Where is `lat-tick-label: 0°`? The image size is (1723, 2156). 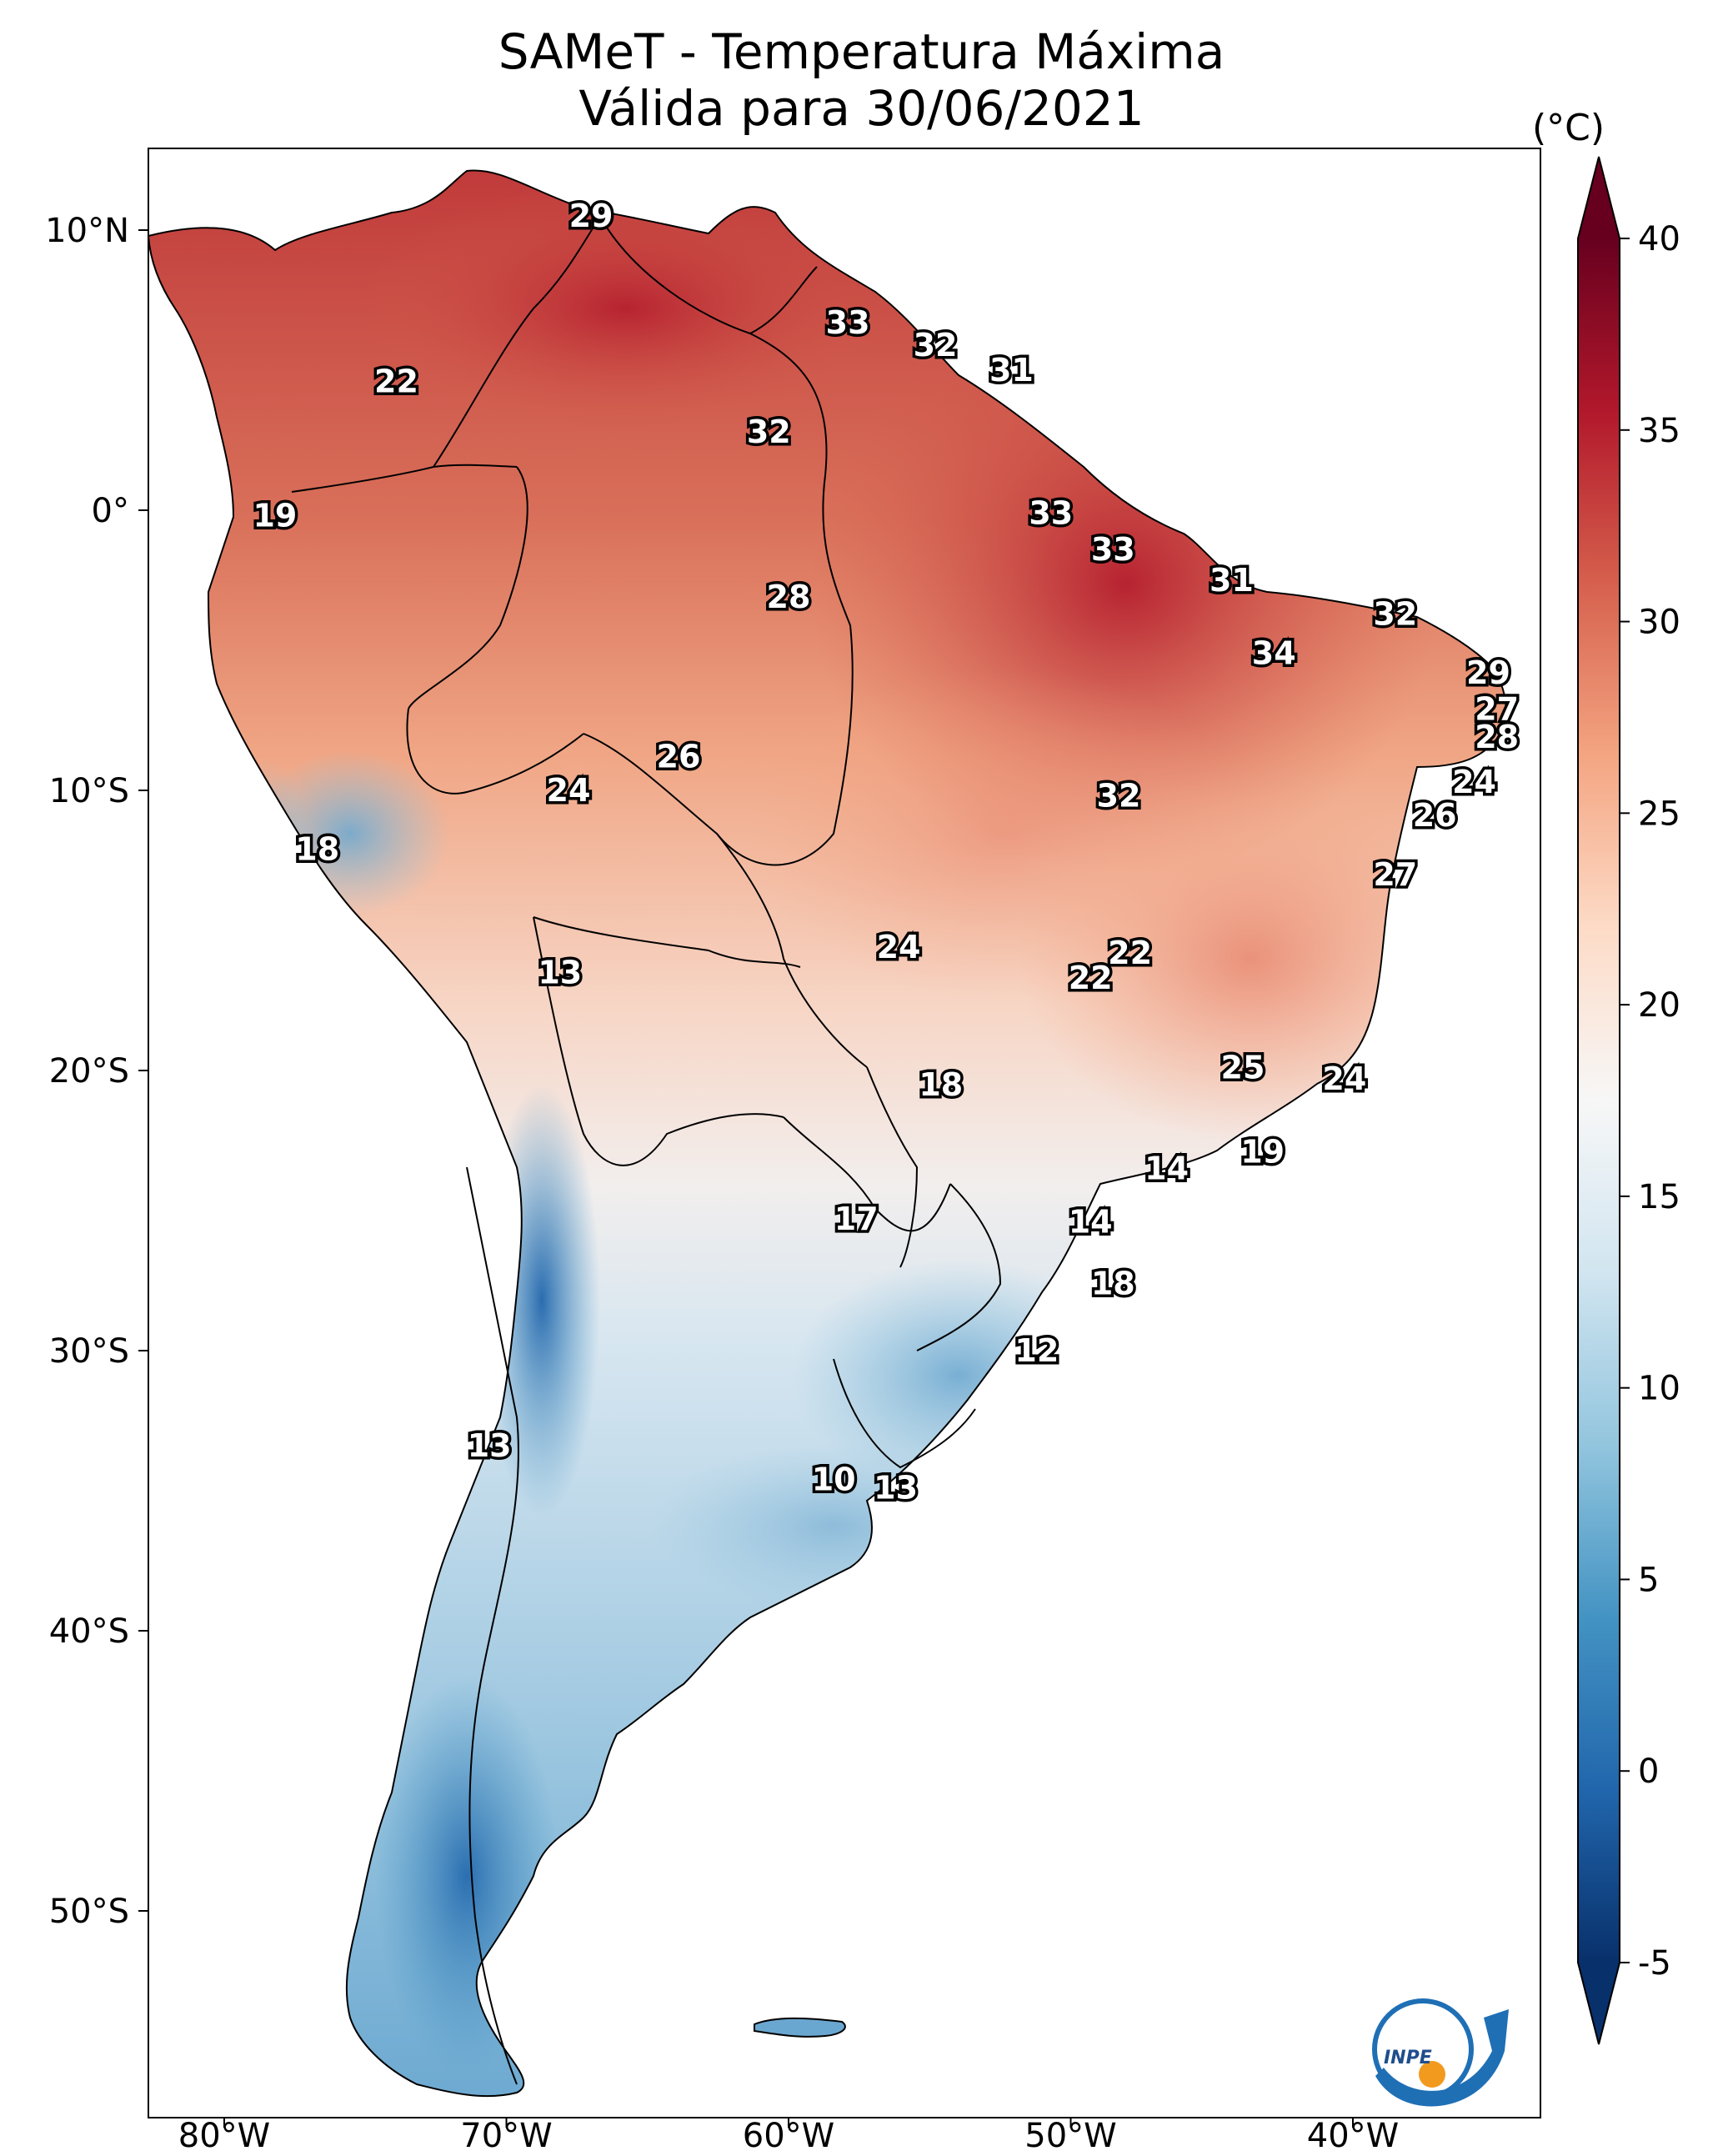 lat-tick-label: 0° is located at coordinates (110, 511).